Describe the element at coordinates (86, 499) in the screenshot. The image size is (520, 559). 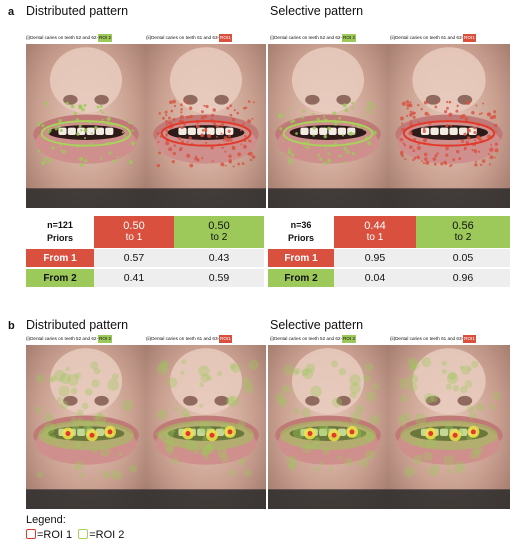
I see `clothing` at that location.